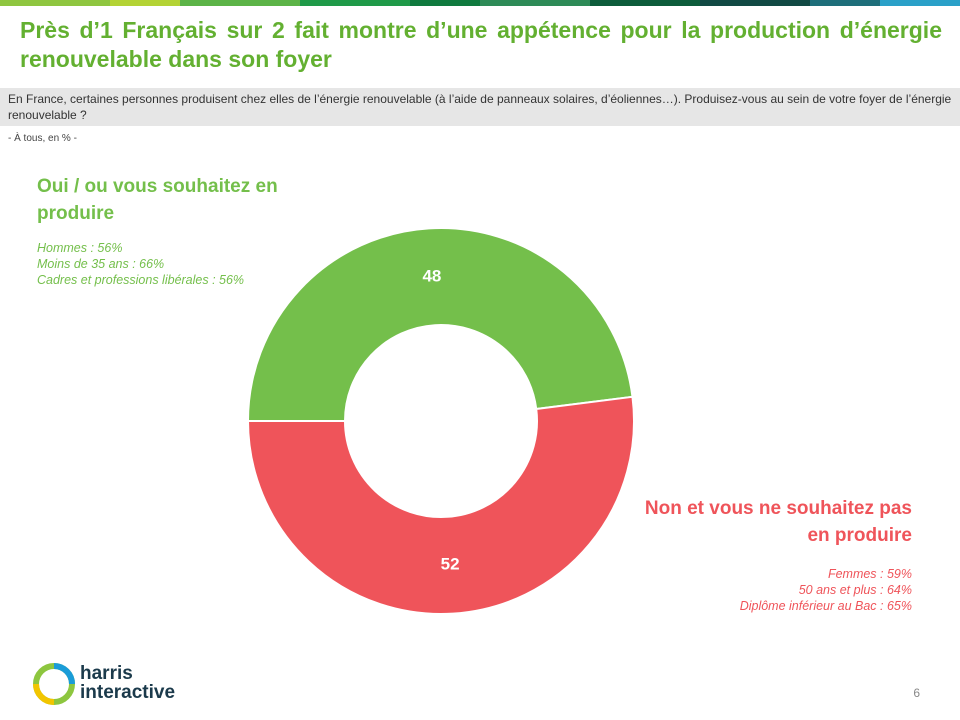 The width and height of the screenshot is (960, 720). What do you see at coordinates (80, 248) in the screenshot?
I see `detail: Hommes : 56%` at bounding box center [80, 248].